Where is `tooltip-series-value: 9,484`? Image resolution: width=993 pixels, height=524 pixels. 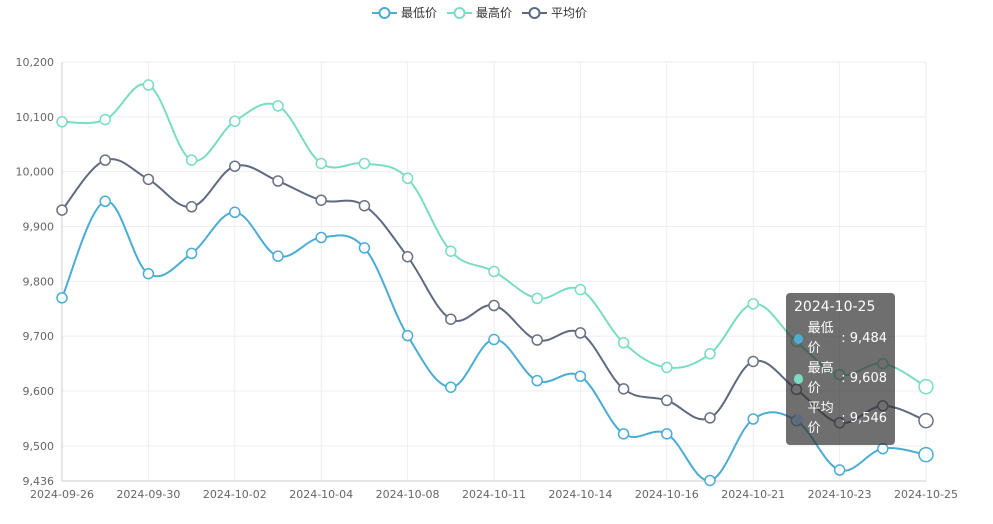 tooltip-series-value: 9,484 is located at coordinates (868, 338).